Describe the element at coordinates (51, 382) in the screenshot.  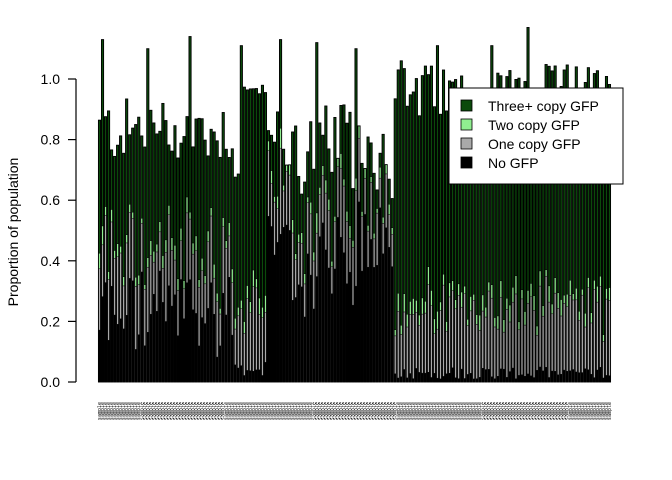
I see `y-tick-label: 0.0` at that location.